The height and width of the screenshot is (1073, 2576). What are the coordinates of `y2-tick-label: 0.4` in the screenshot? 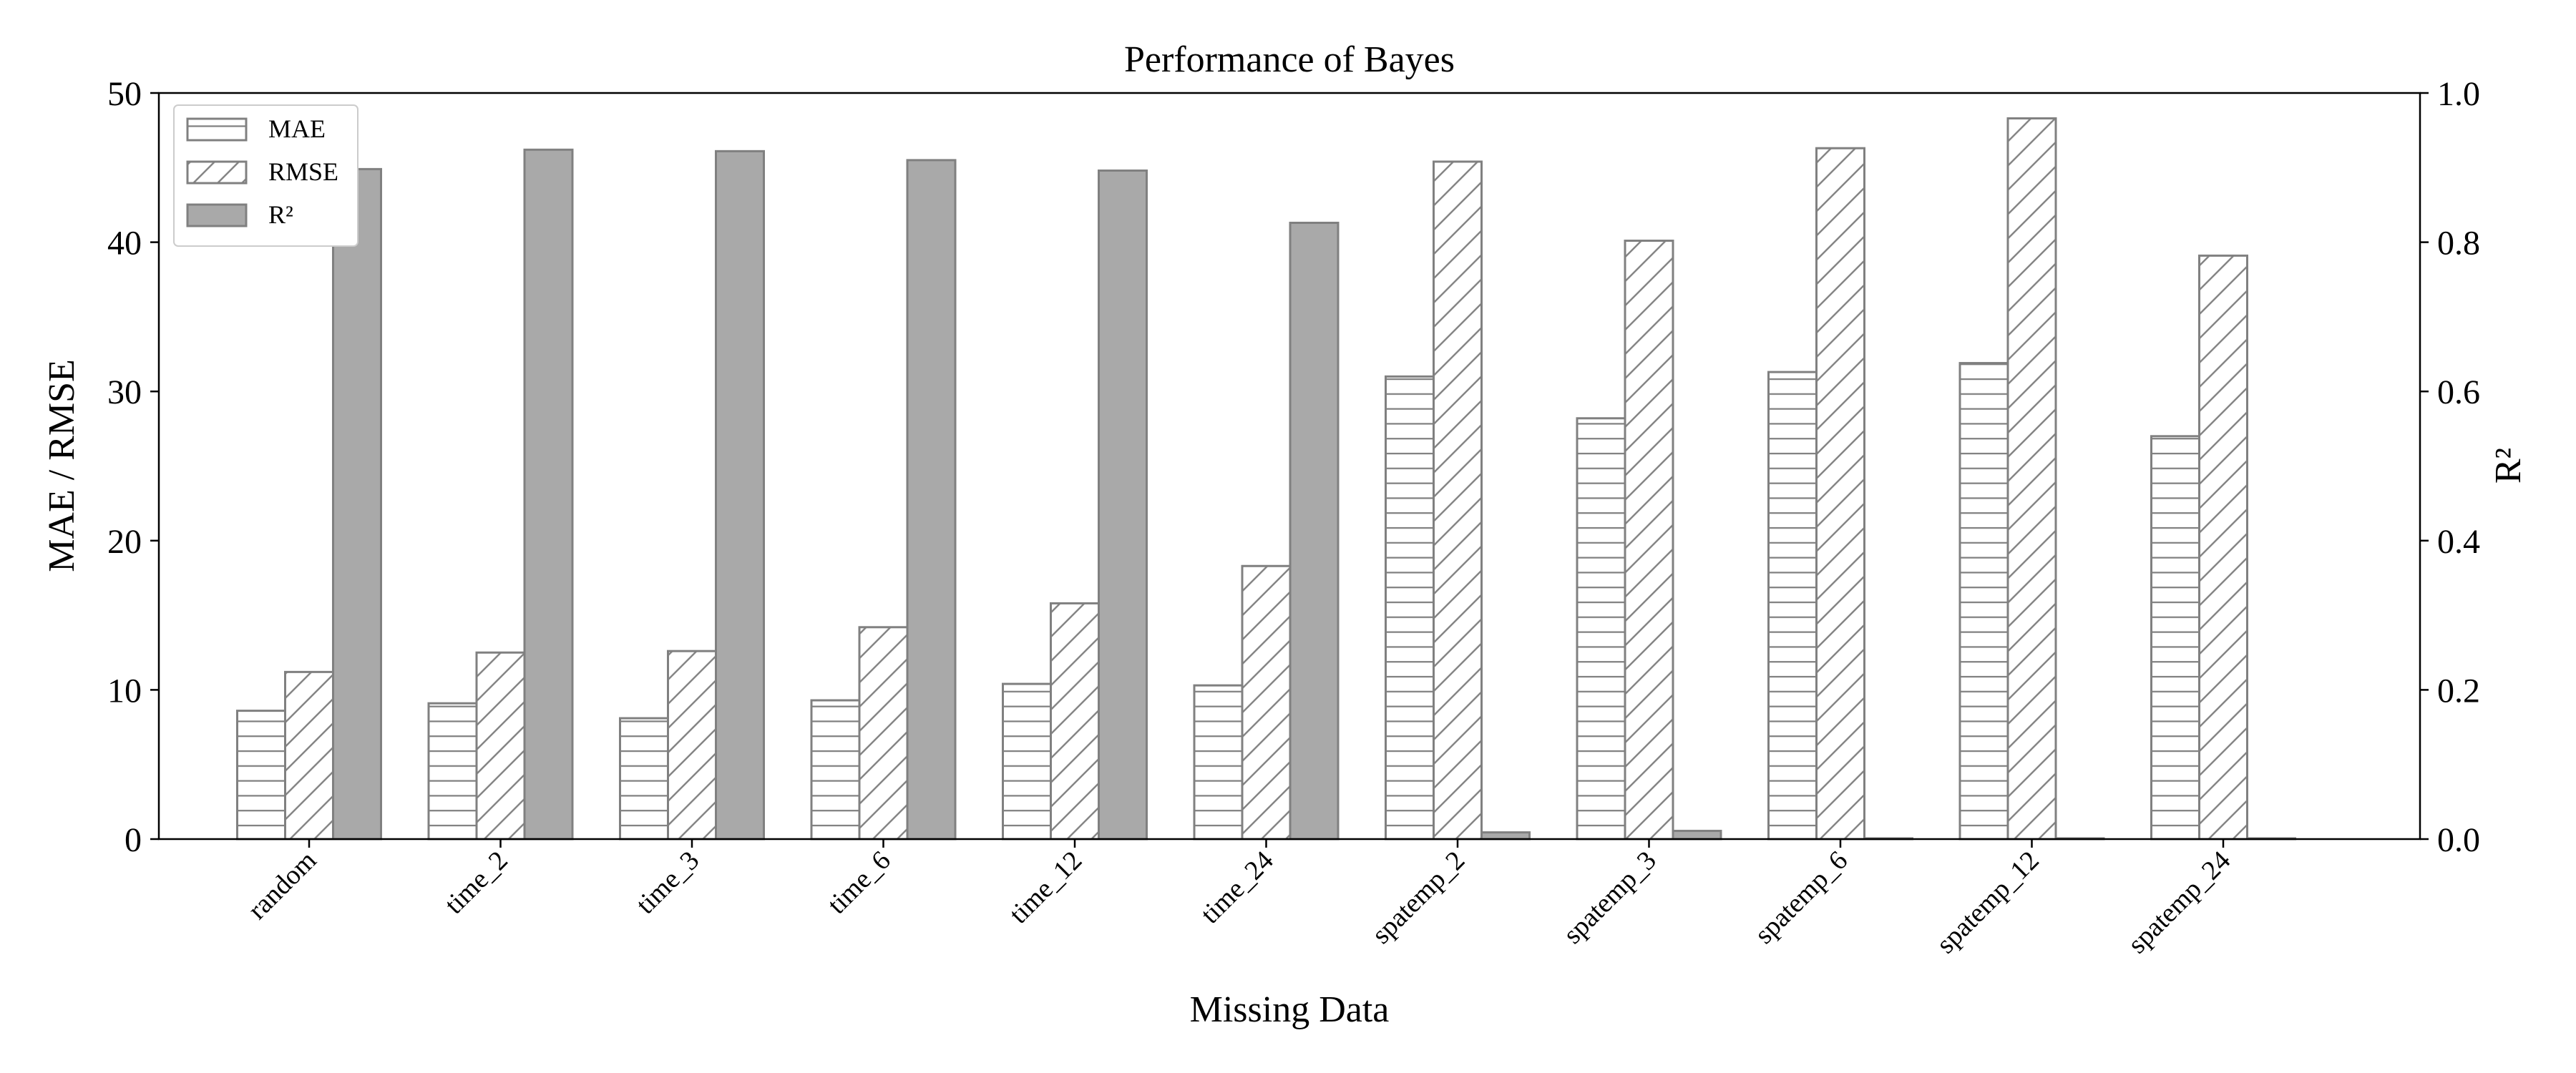 It's located at (2458, 542).